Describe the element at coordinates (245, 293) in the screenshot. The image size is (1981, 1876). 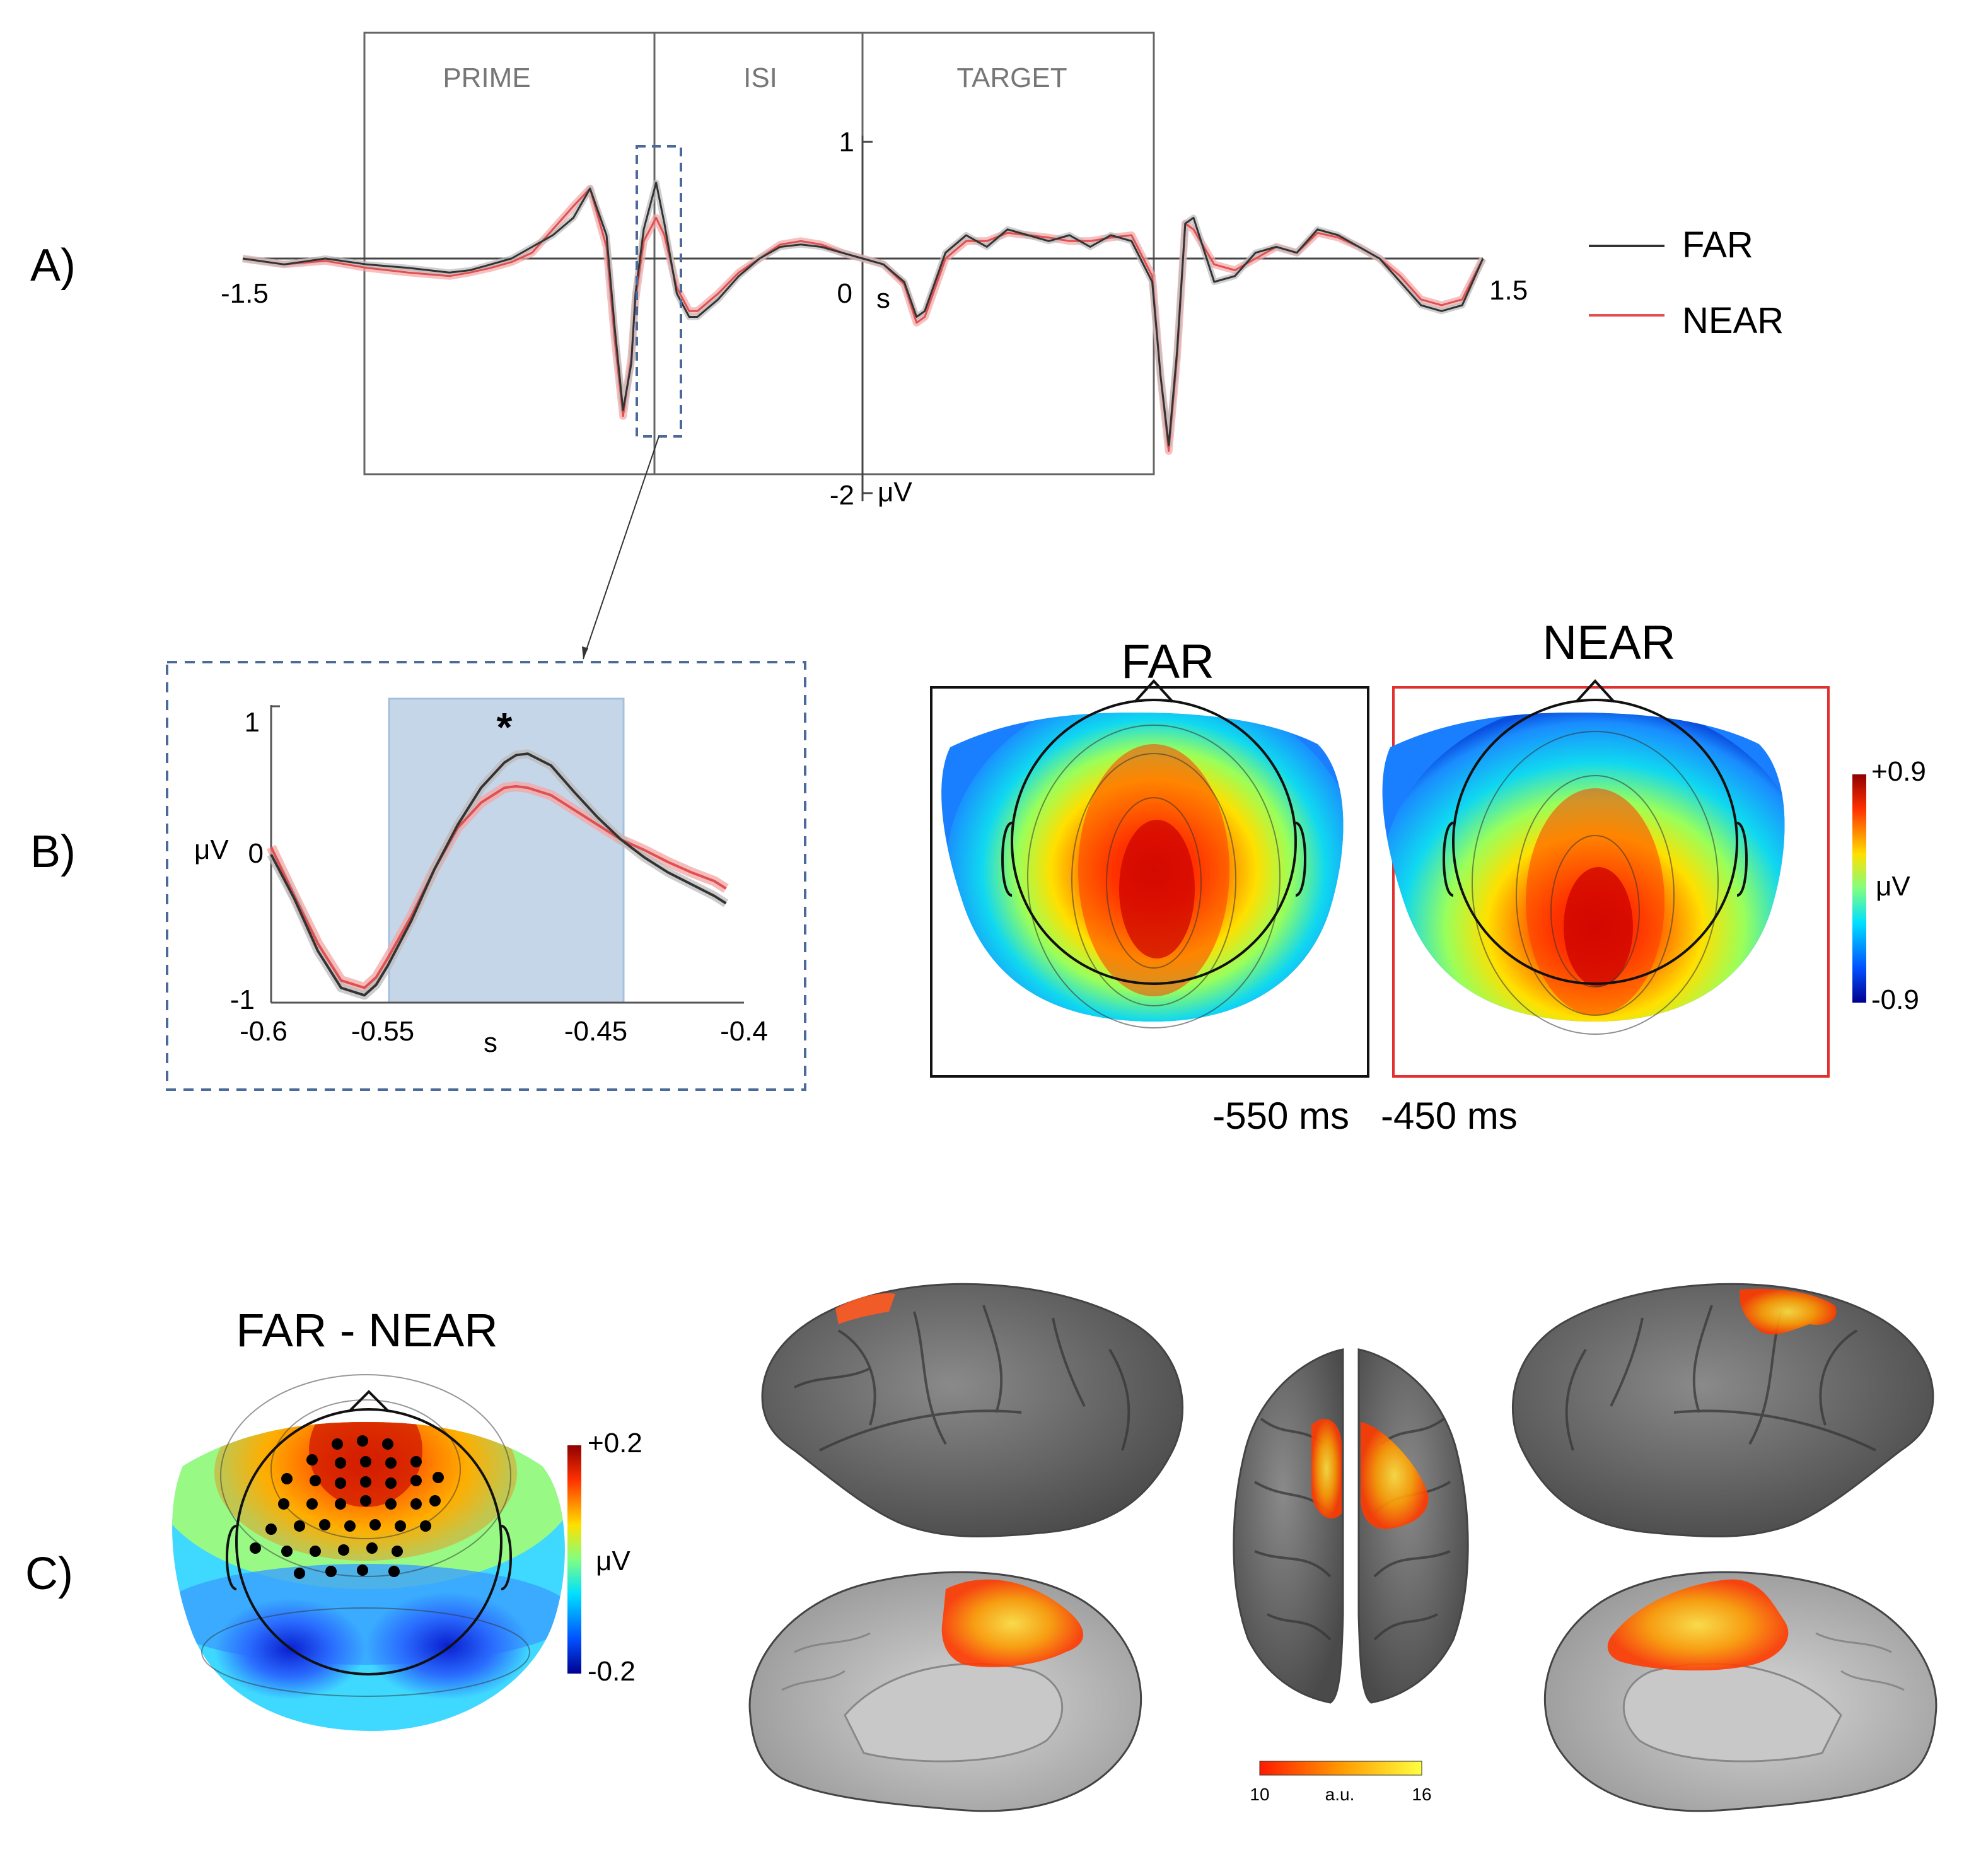
I see `x-tick-label-left: -1.5` at that location.